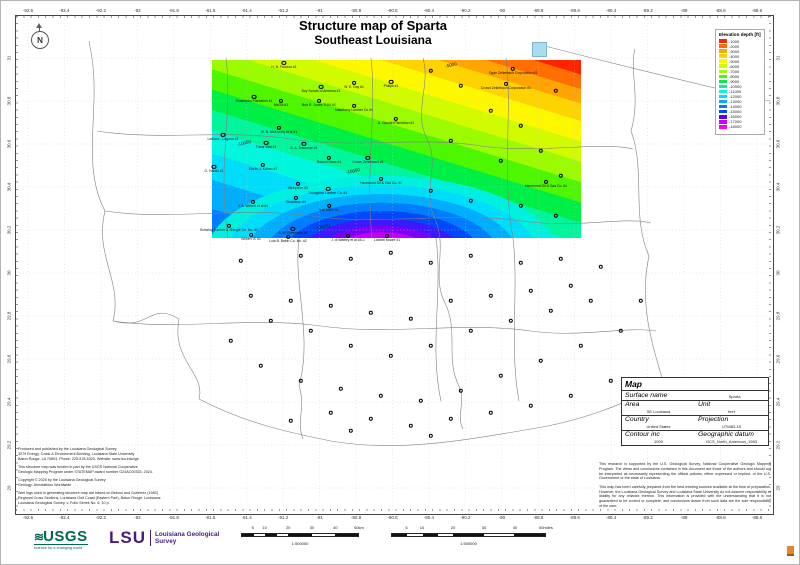  What do you see at coordinates (734, 46) in the screenshot?
I see `legend-value: -2000` at bounding box center [734, 46].